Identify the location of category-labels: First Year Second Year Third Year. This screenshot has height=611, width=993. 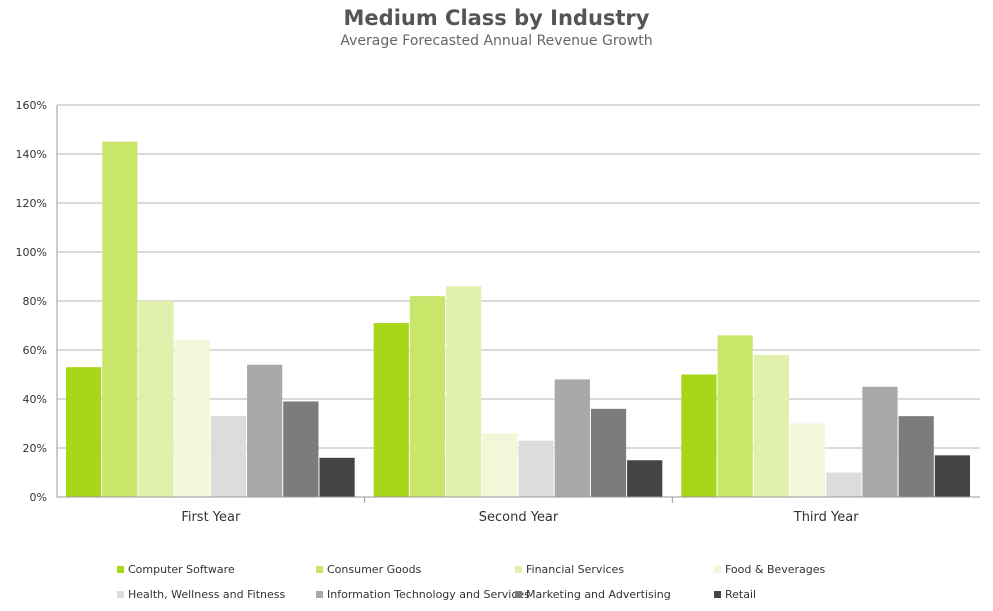
(520, 517).